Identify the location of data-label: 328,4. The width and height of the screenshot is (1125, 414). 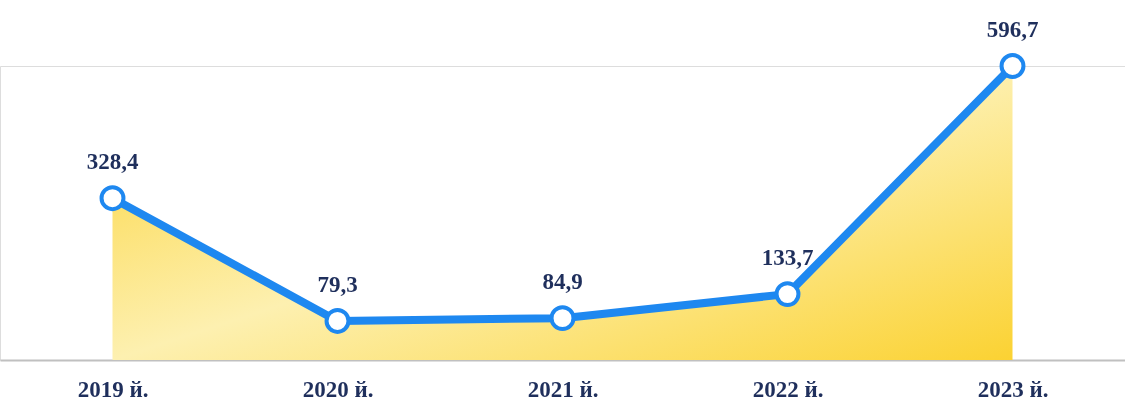
(112, 162).